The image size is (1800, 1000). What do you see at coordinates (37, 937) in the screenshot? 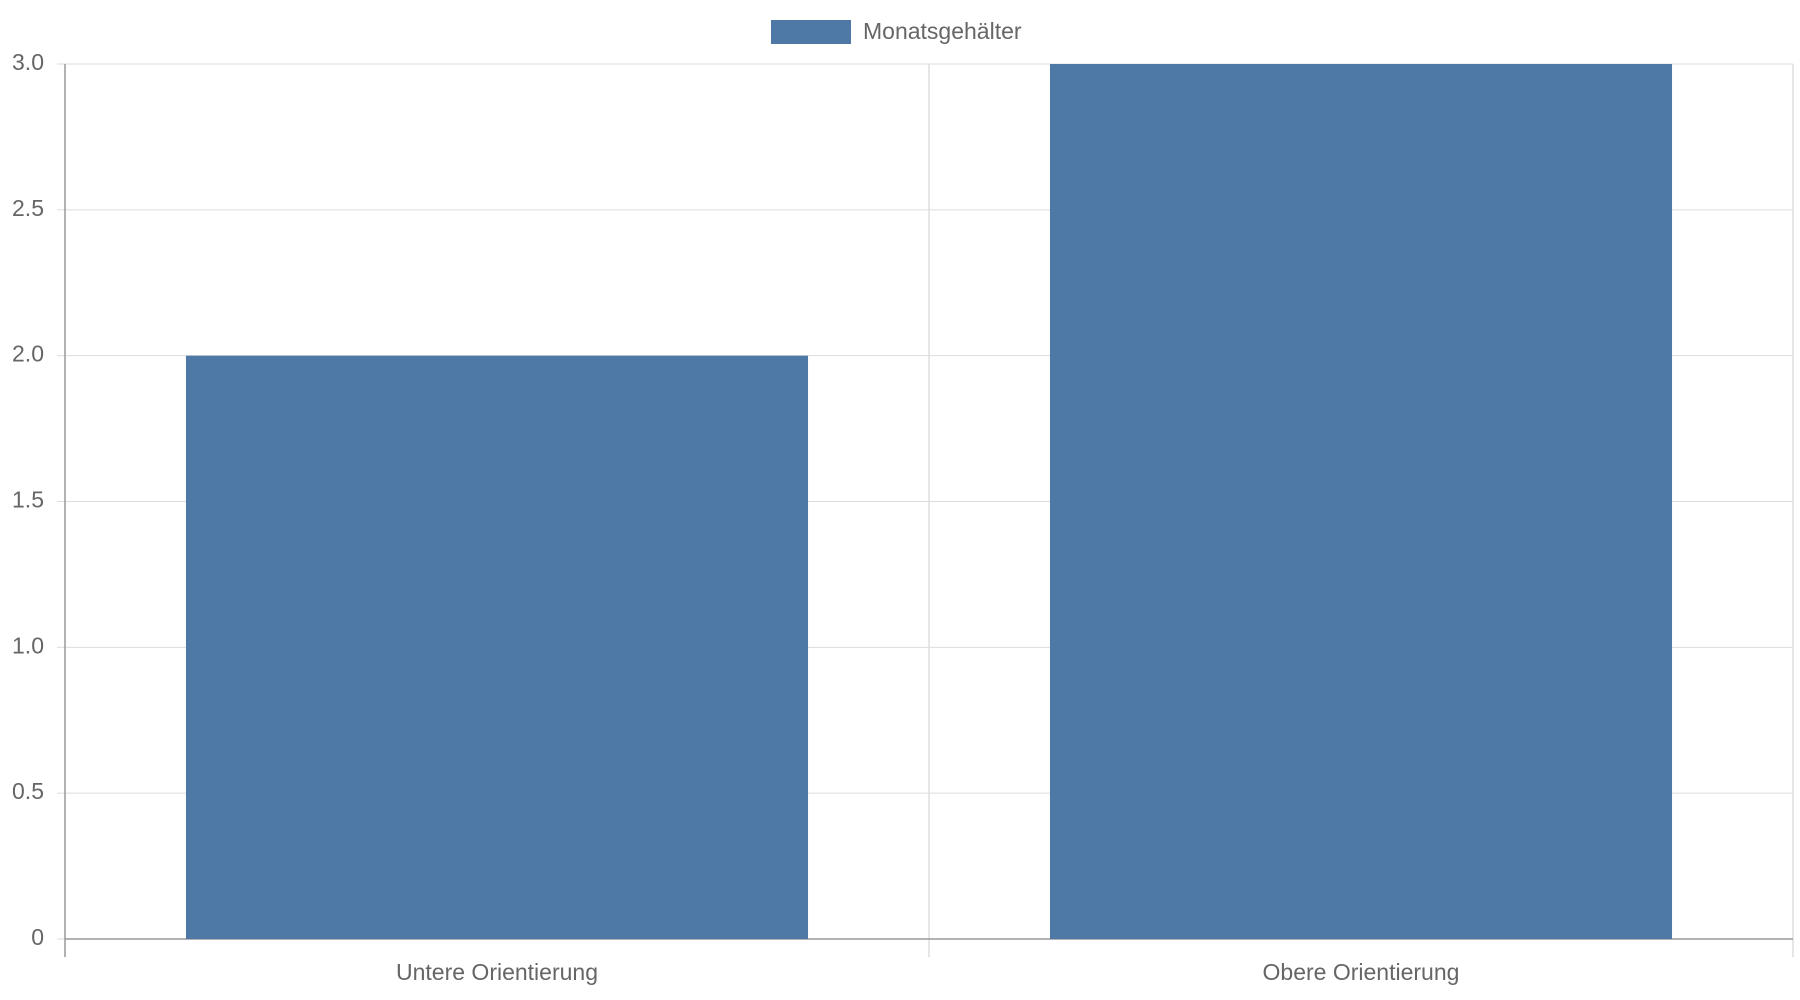
I see `y-tick-label: 0` at bounding box center [37, 937].